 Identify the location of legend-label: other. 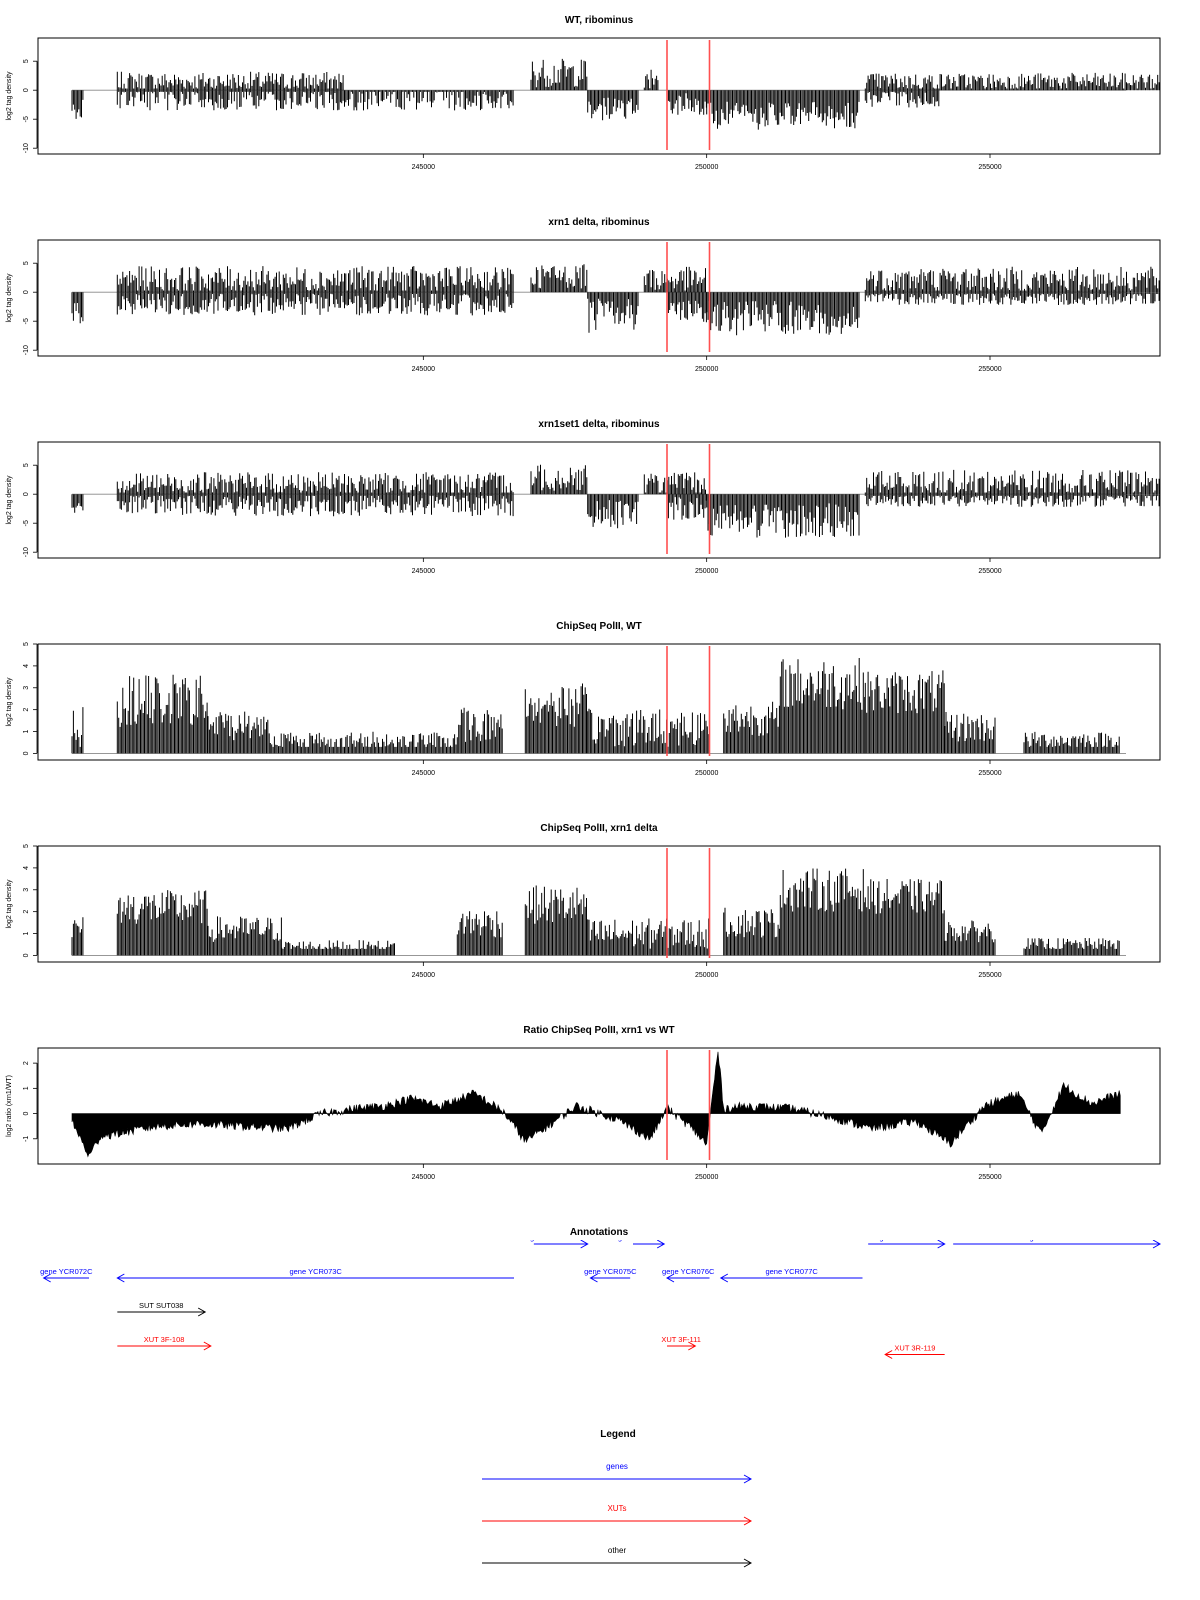
(617, 1550).